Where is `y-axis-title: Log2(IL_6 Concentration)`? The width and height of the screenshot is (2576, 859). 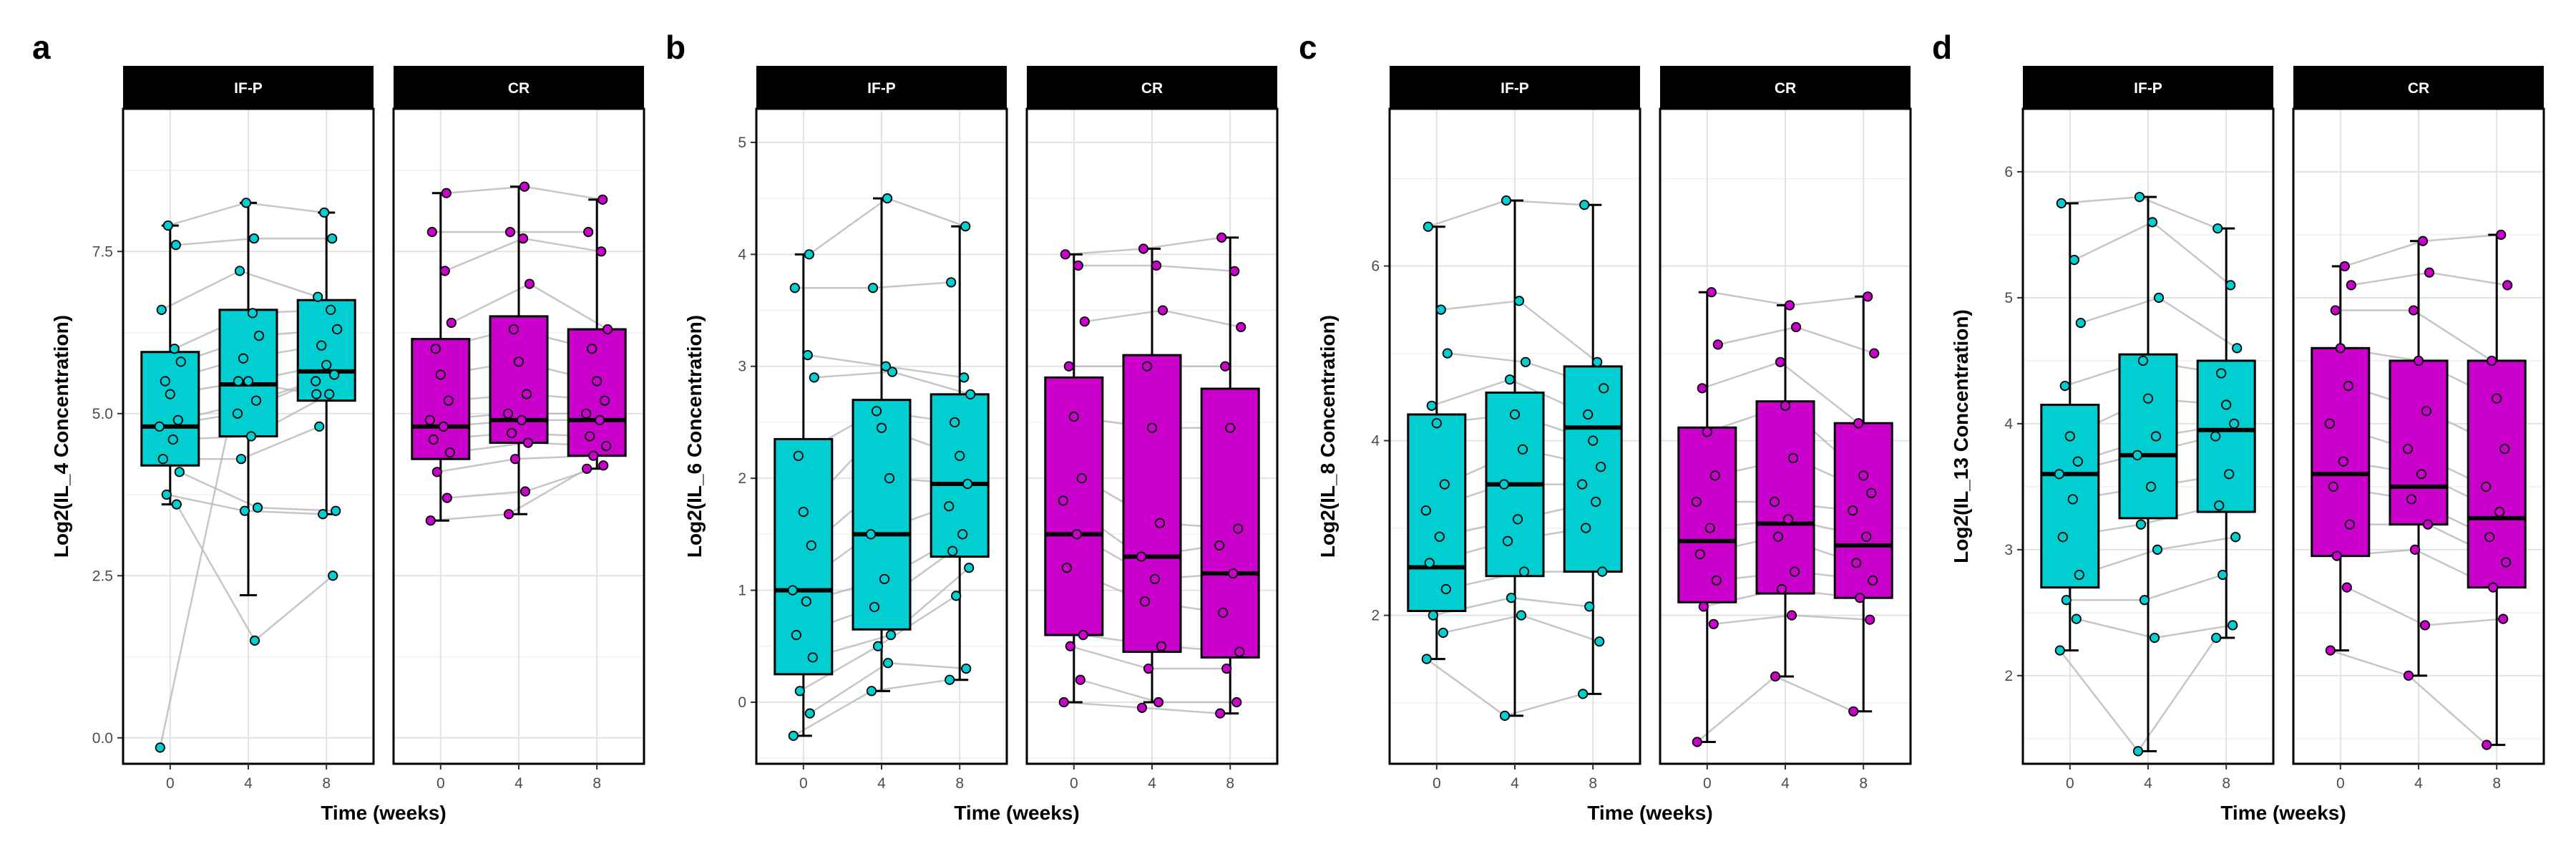
y-axis-title: Log2(IL_6 Concentration) is located at coordinates (694, 436).